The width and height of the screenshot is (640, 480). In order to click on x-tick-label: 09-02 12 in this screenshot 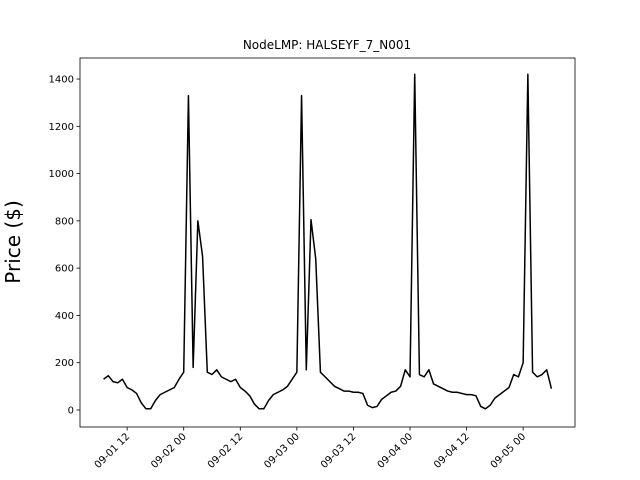, I will do `click(226, 451)`.